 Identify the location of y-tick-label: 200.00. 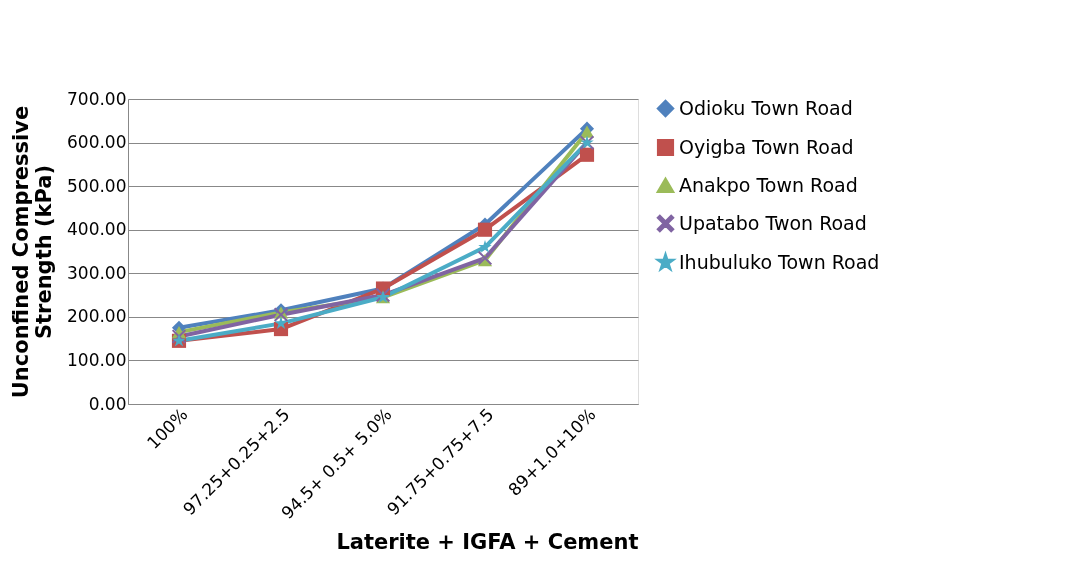
(97, 316).